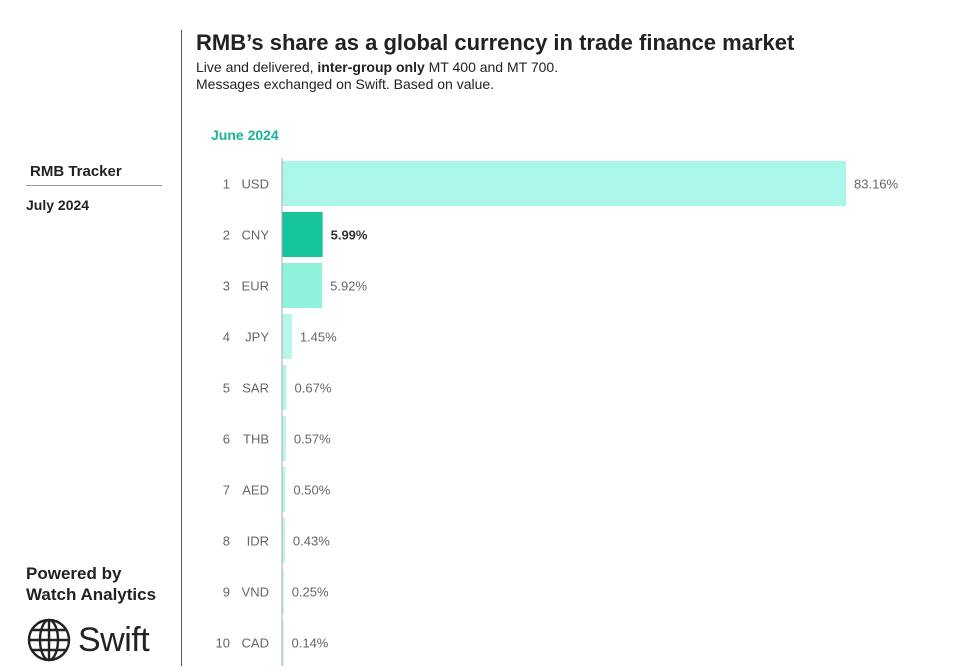 Image resolution: width=960 pixels, height=672 pixels. I want to click on value-label: 0.67%, so click(313, 388).